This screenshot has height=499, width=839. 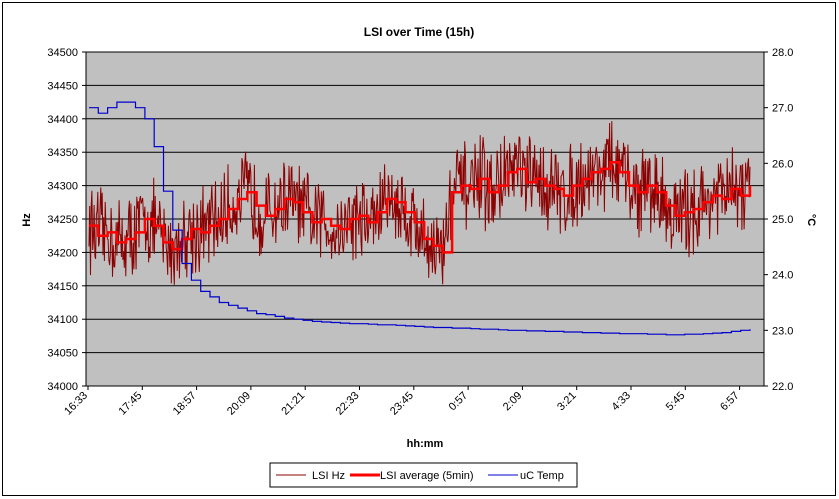 I want to click on y-tick-label: 34500, so click(x=62, y=53).